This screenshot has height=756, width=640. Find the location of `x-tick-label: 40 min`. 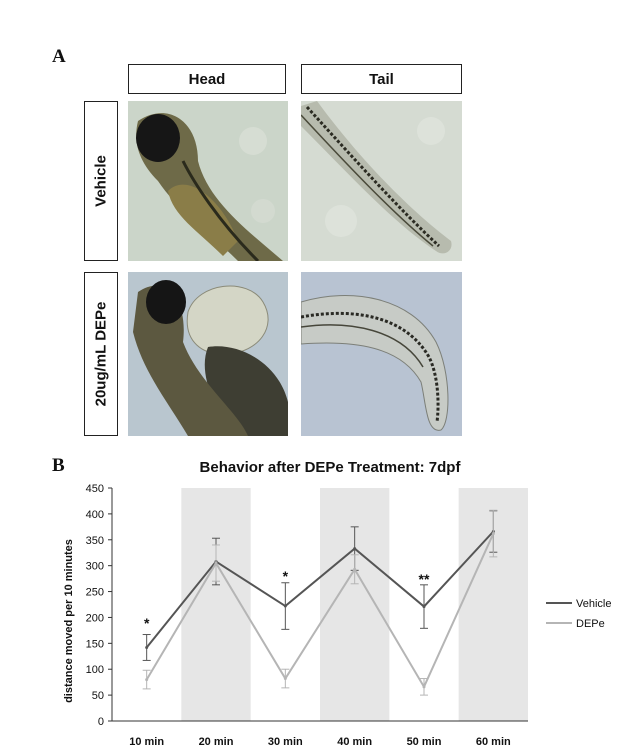

x-tick-label: 40 min is located at coordinates (354, 742).